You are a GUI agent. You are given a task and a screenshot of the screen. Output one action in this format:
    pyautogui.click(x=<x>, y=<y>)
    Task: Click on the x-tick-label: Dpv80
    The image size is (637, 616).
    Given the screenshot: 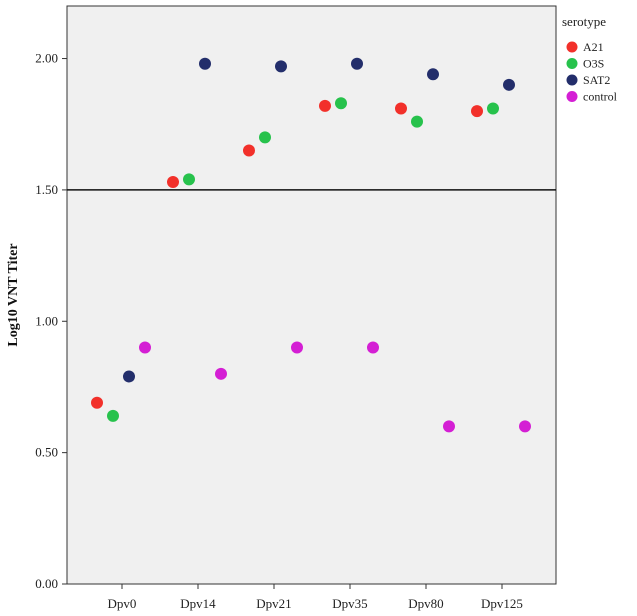 What is the action you would take?
    pyautogui.click(x=425, y=603)
    